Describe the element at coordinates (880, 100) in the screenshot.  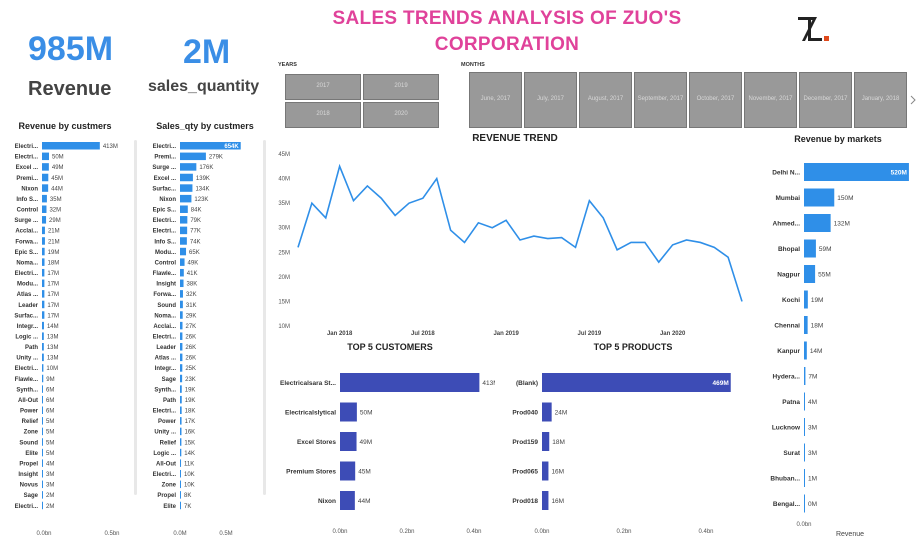
I see `month-tile: January, 2018` at that location.